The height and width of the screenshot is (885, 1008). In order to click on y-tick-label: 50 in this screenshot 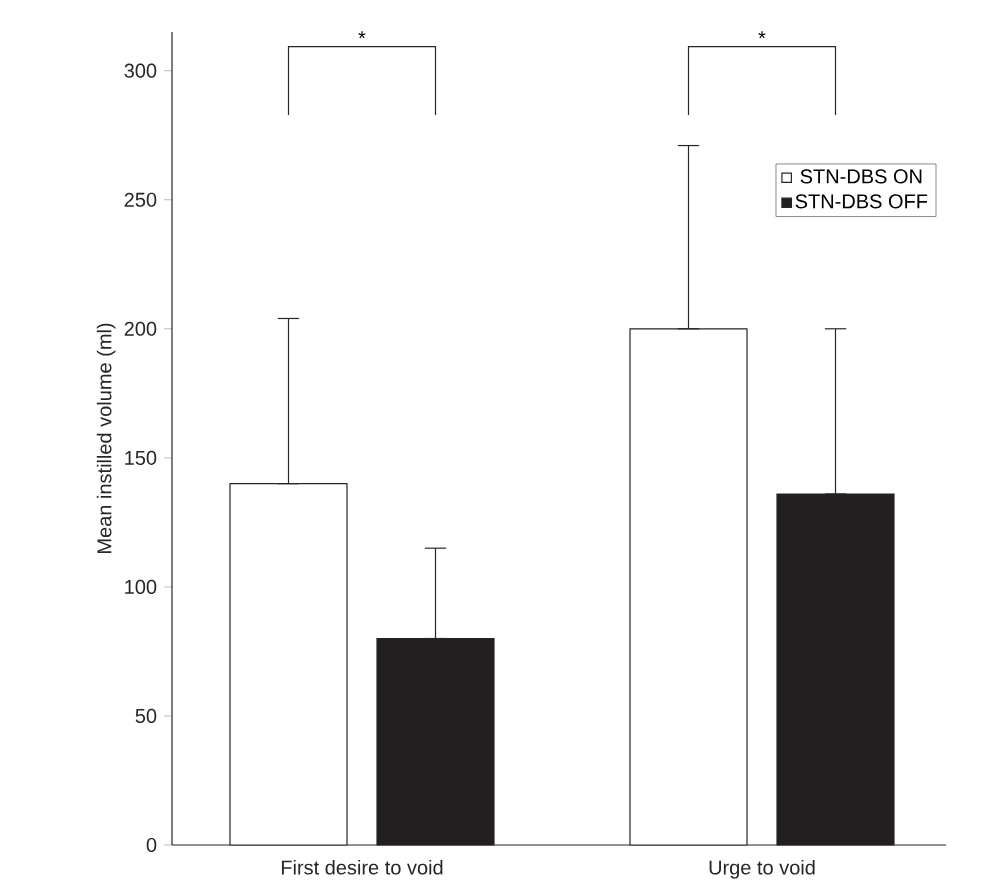, I will do `click(146, 715)`.